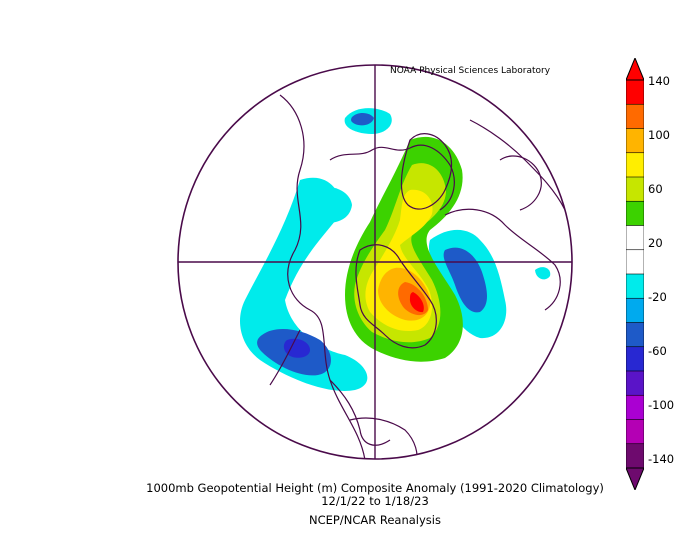 This screenshot has width=700, height=542. What do you see at coordinates (661, 405) in the screenshot?
I see `colorbar-label-minus100: -100` at bounding box center [661, 405].